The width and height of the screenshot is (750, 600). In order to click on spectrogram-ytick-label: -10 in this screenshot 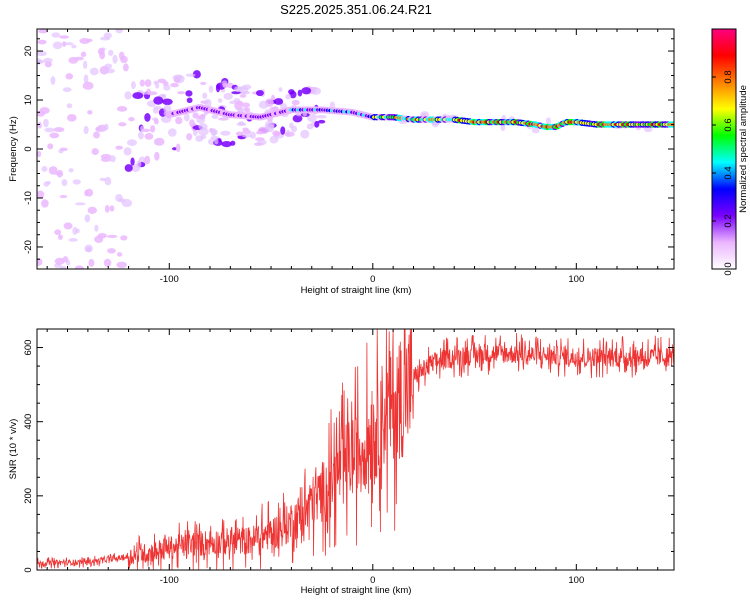, I will do `click(28, 198)`.